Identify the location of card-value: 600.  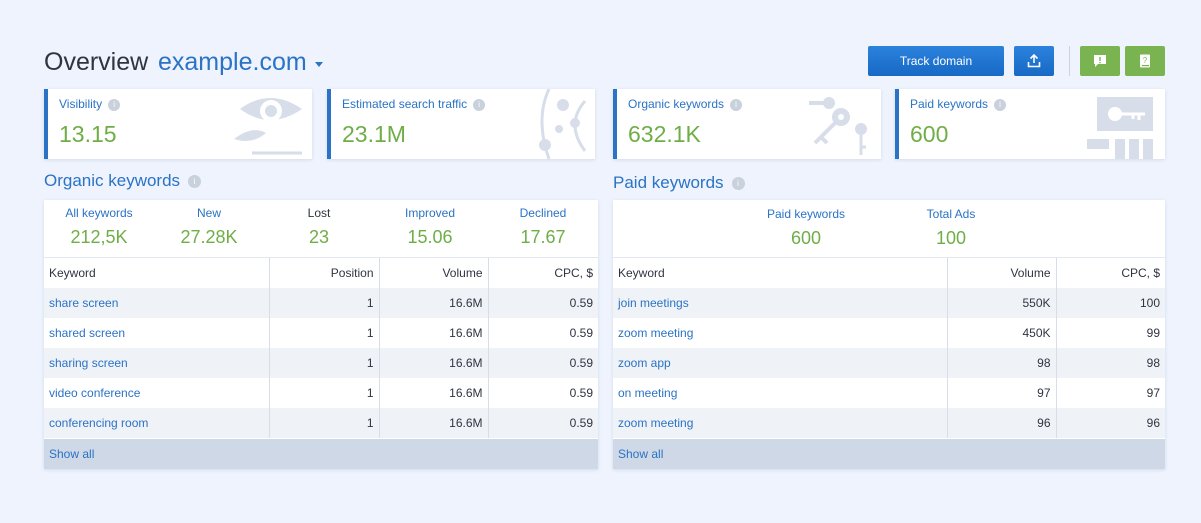
(929, 134).